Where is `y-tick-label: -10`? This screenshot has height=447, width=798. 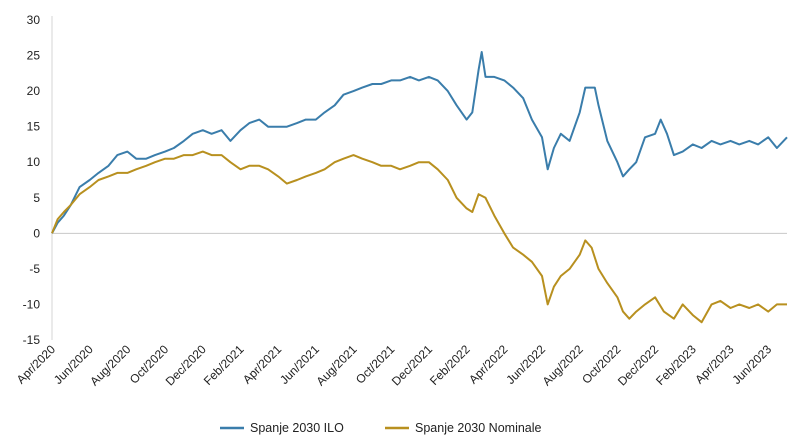 y-tick-label: -10 is located at coordinates (32, 304).